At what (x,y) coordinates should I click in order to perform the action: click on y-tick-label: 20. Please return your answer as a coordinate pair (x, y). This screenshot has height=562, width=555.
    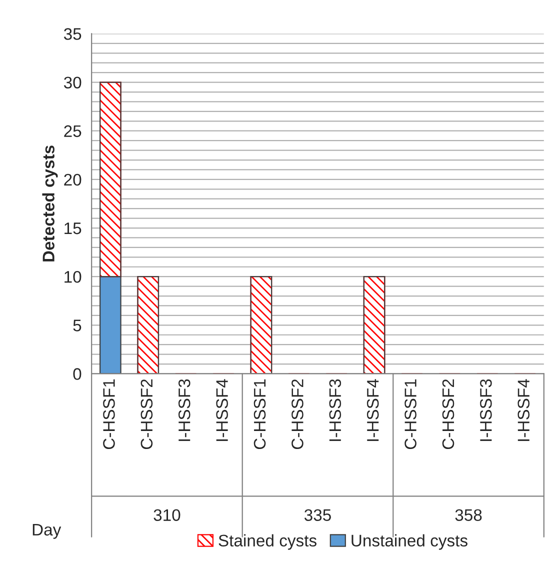
    Looking at the image, I should click on (73, 180).